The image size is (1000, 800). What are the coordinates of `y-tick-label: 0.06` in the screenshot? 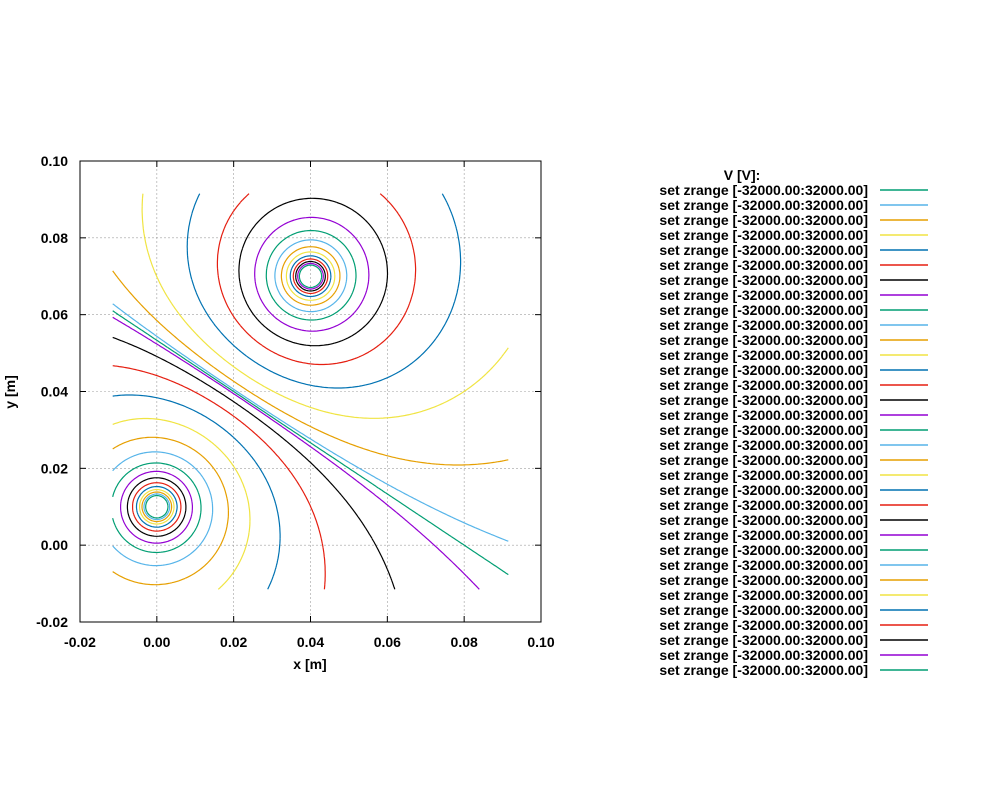 It's located at (54, 315).